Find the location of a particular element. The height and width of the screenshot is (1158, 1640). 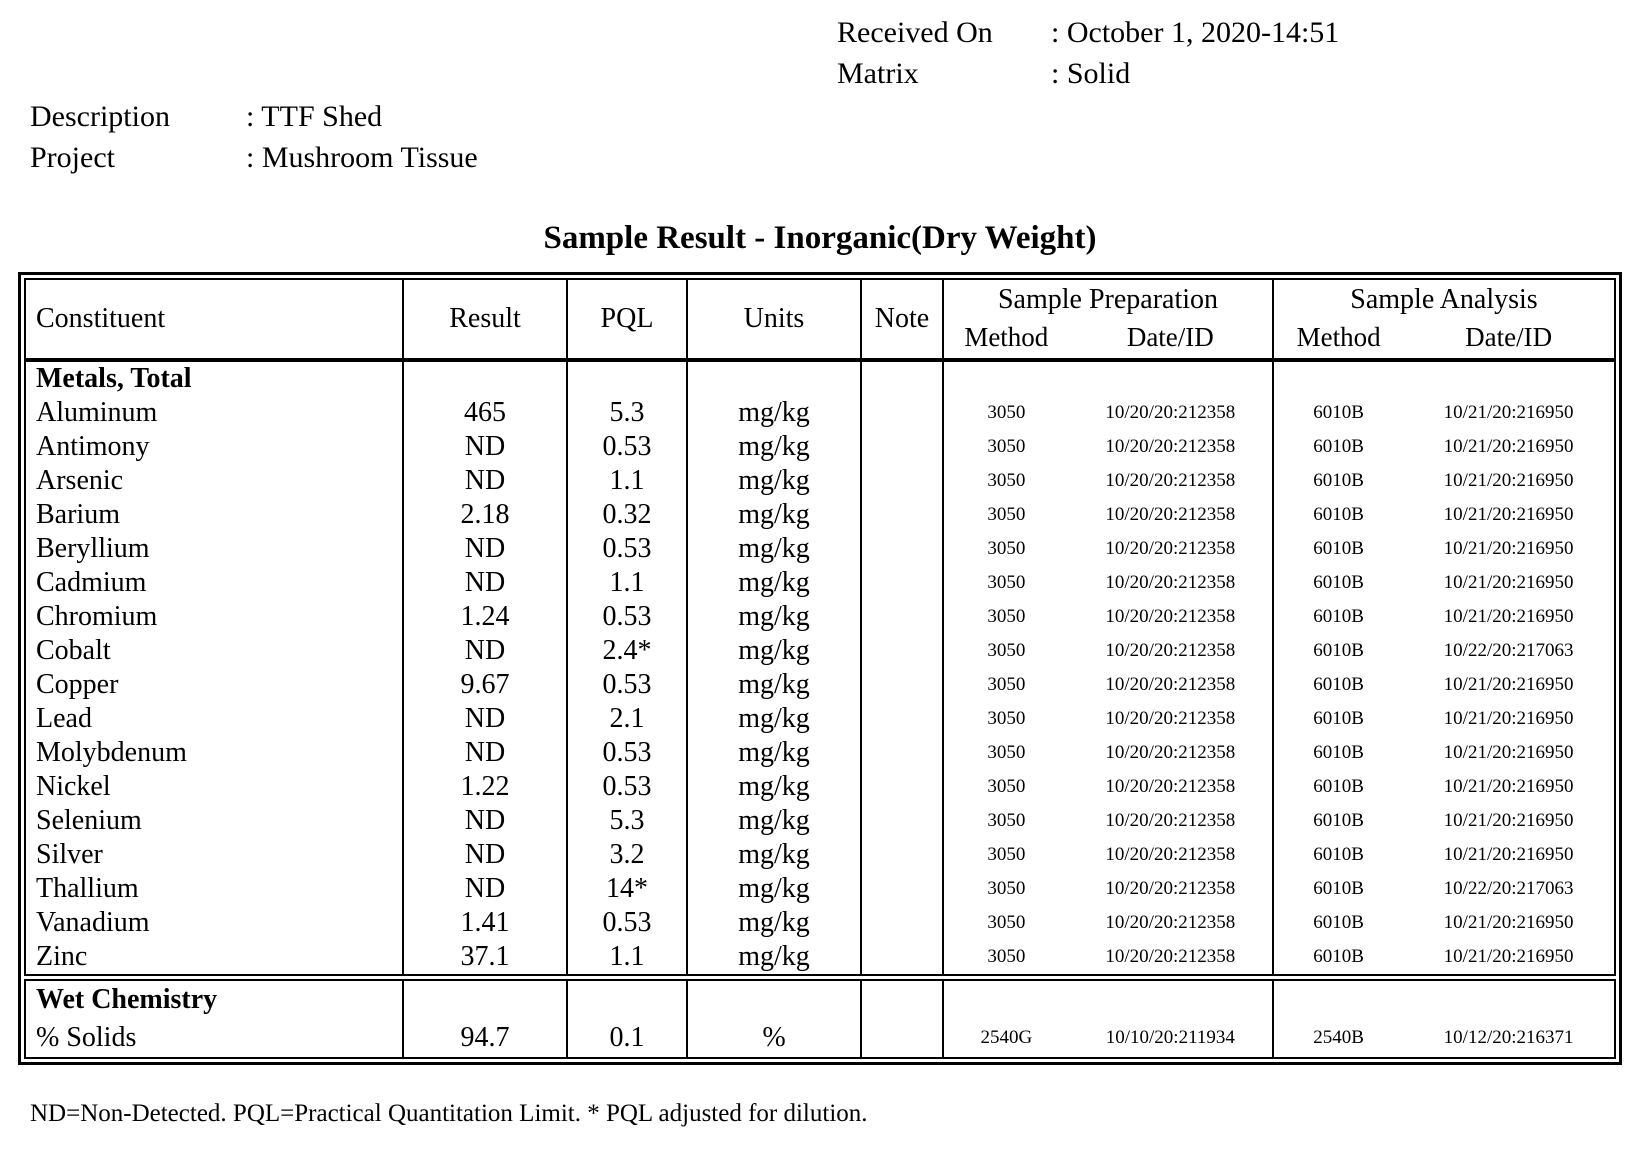

result-cell: 1.41 is located at coordinates (484, 923).